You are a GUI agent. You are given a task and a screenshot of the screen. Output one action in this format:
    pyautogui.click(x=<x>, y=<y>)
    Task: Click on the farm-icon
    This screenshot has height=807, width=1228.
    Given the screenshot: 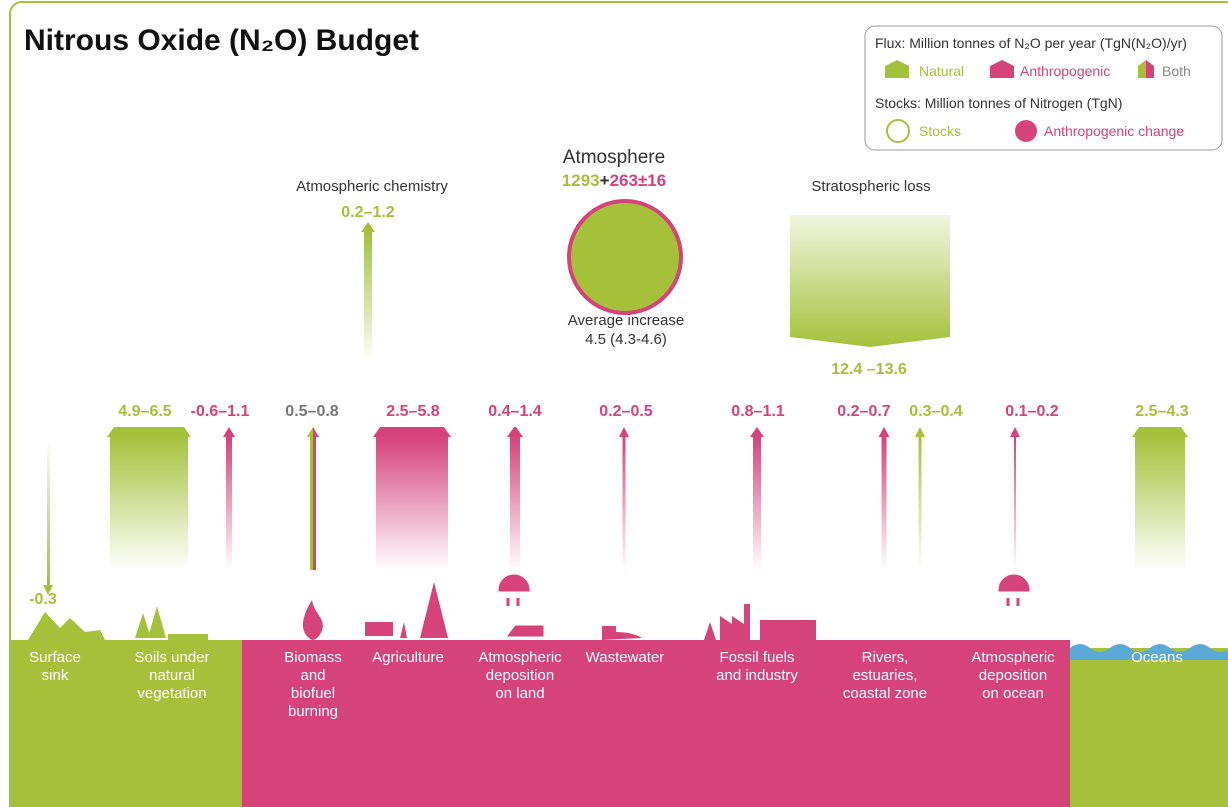 What is the action you would take?
    pyautogui.click(x=406, y=610)
    